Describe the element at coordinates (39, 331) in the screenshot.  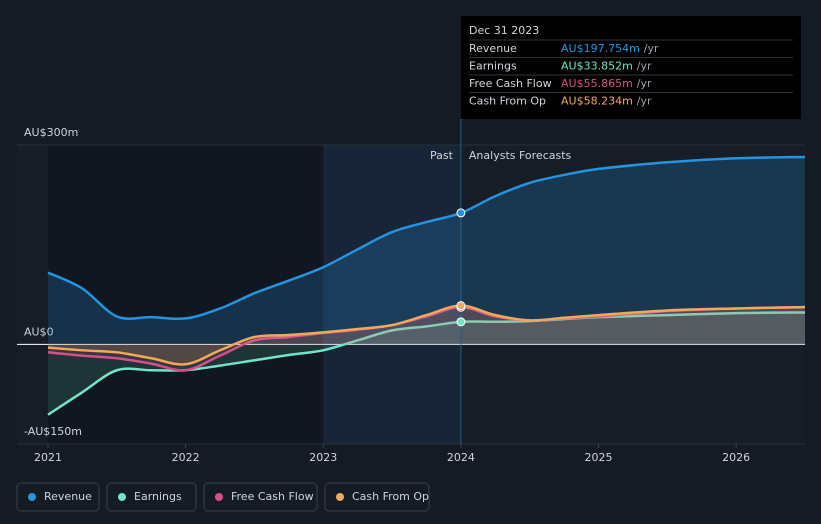
I see `y-tick-label: AU$0` at that location.